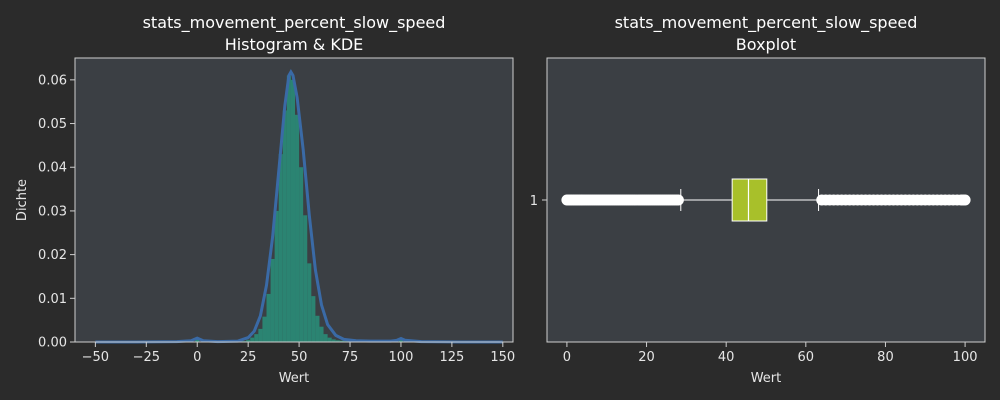 Image resolution: width=1000 pixels, height=400 pixels. What do you see at coordinates (294, 378) in the screenshot?
I see `histogram-x-label: Wert` at bounding box center [294, 378].